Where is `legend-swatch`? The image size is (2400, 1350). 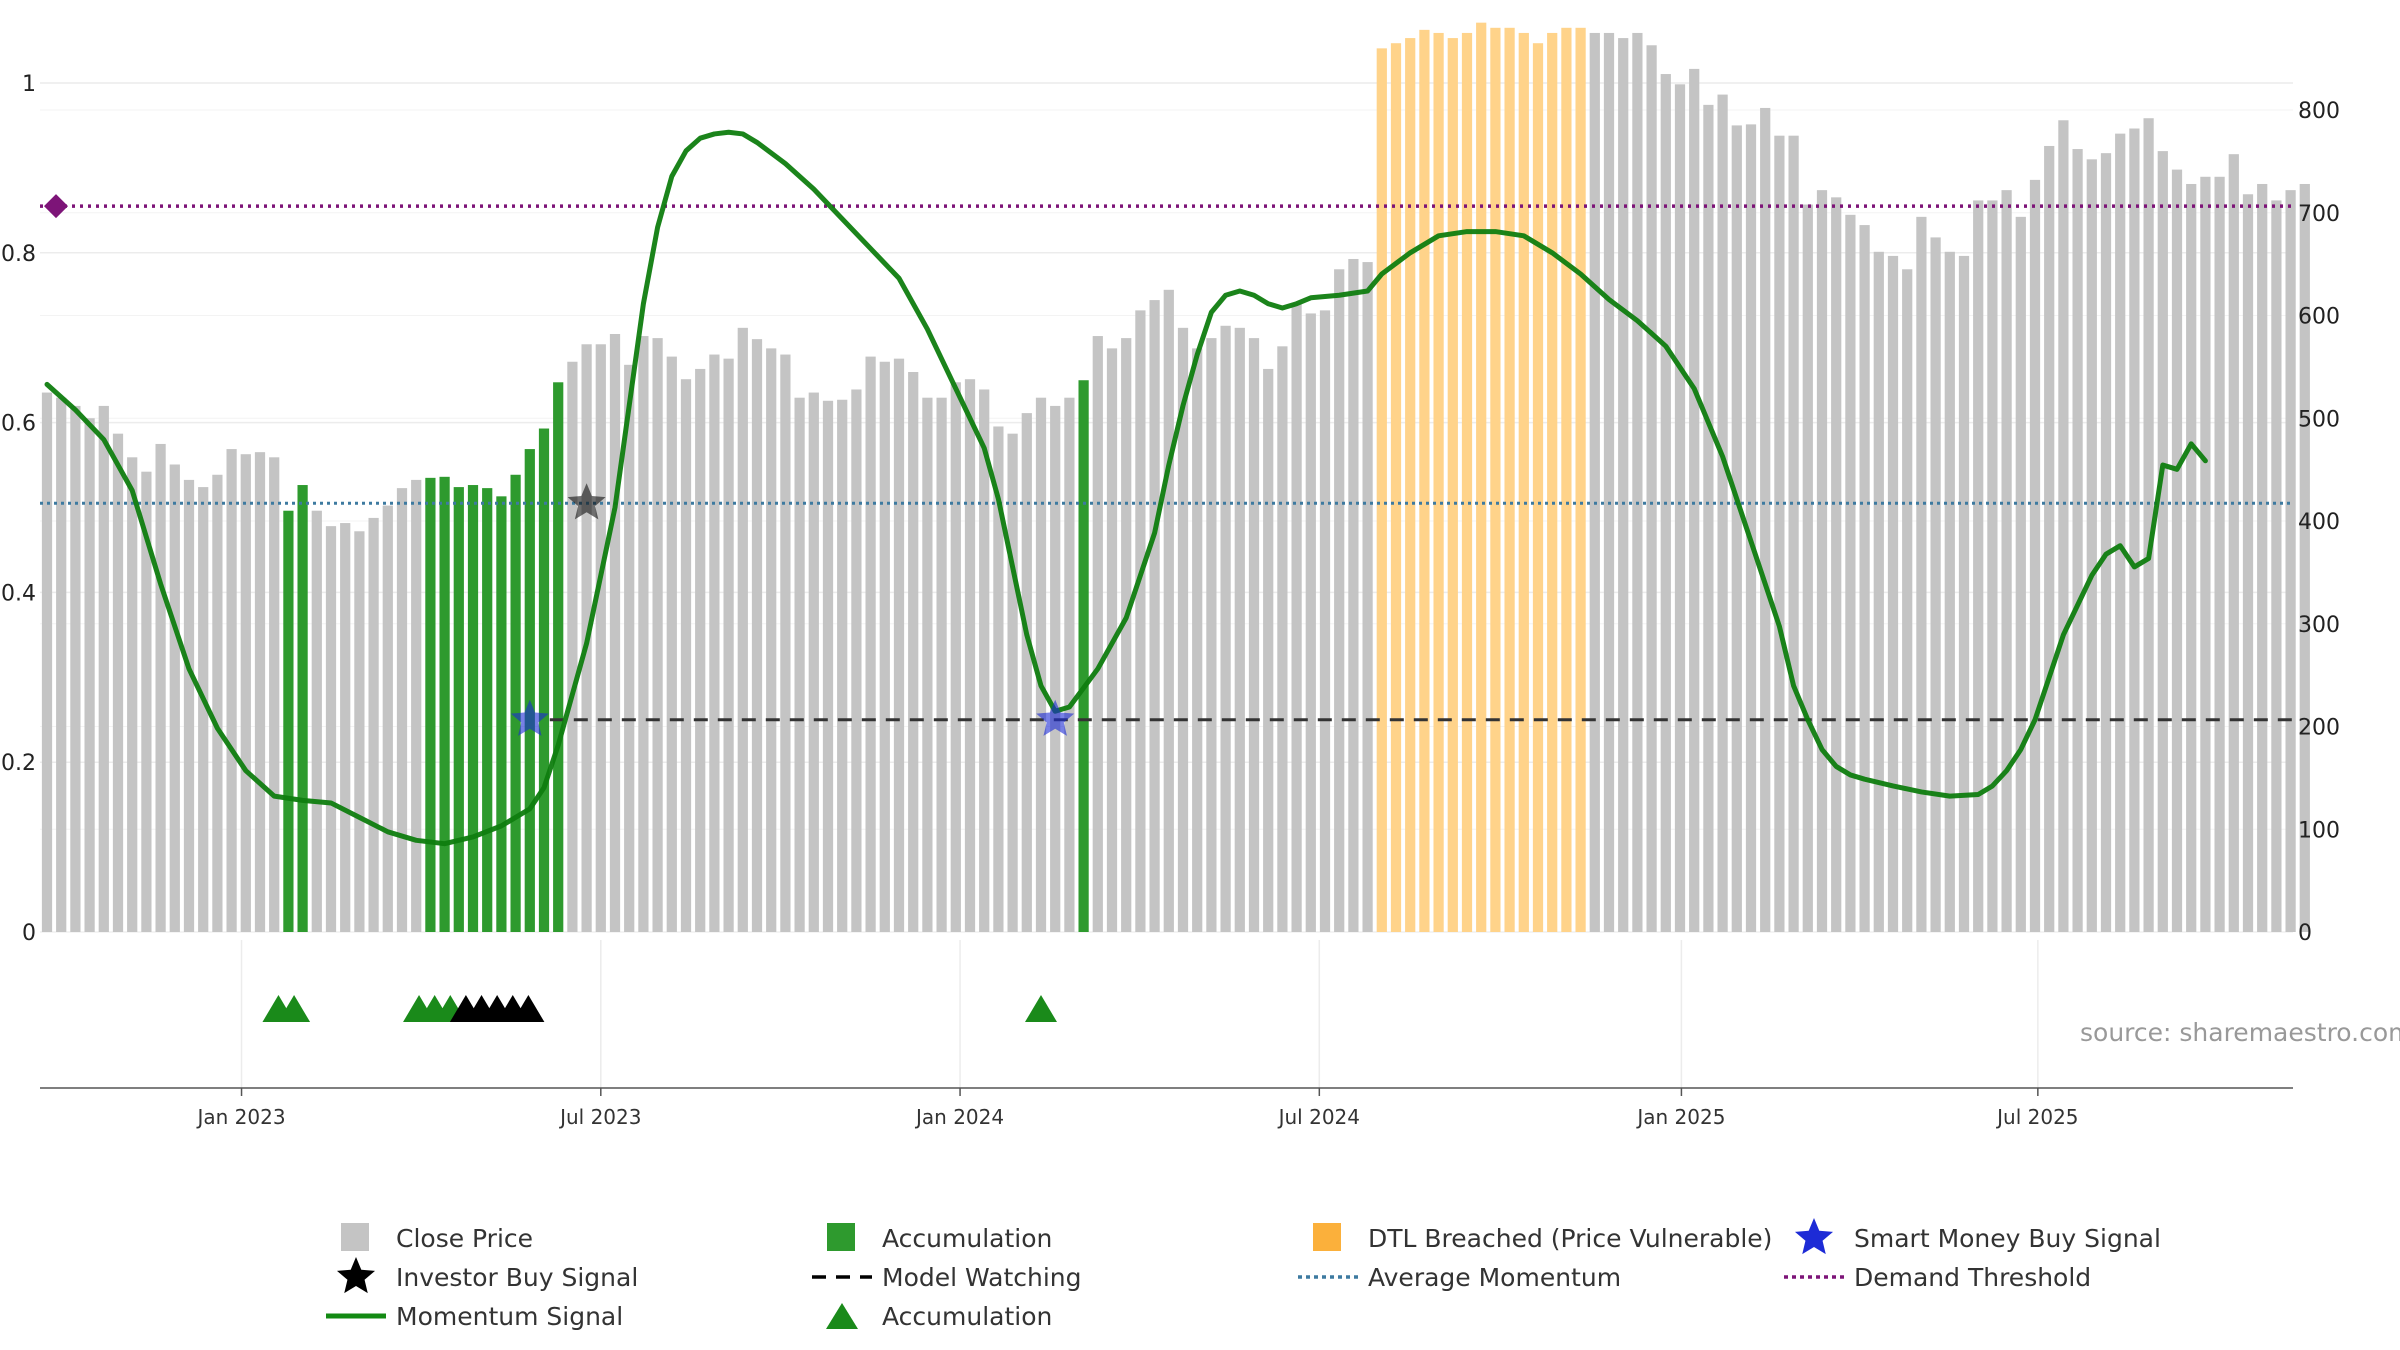
legend-swatch is located at coordinates (355, 1237).